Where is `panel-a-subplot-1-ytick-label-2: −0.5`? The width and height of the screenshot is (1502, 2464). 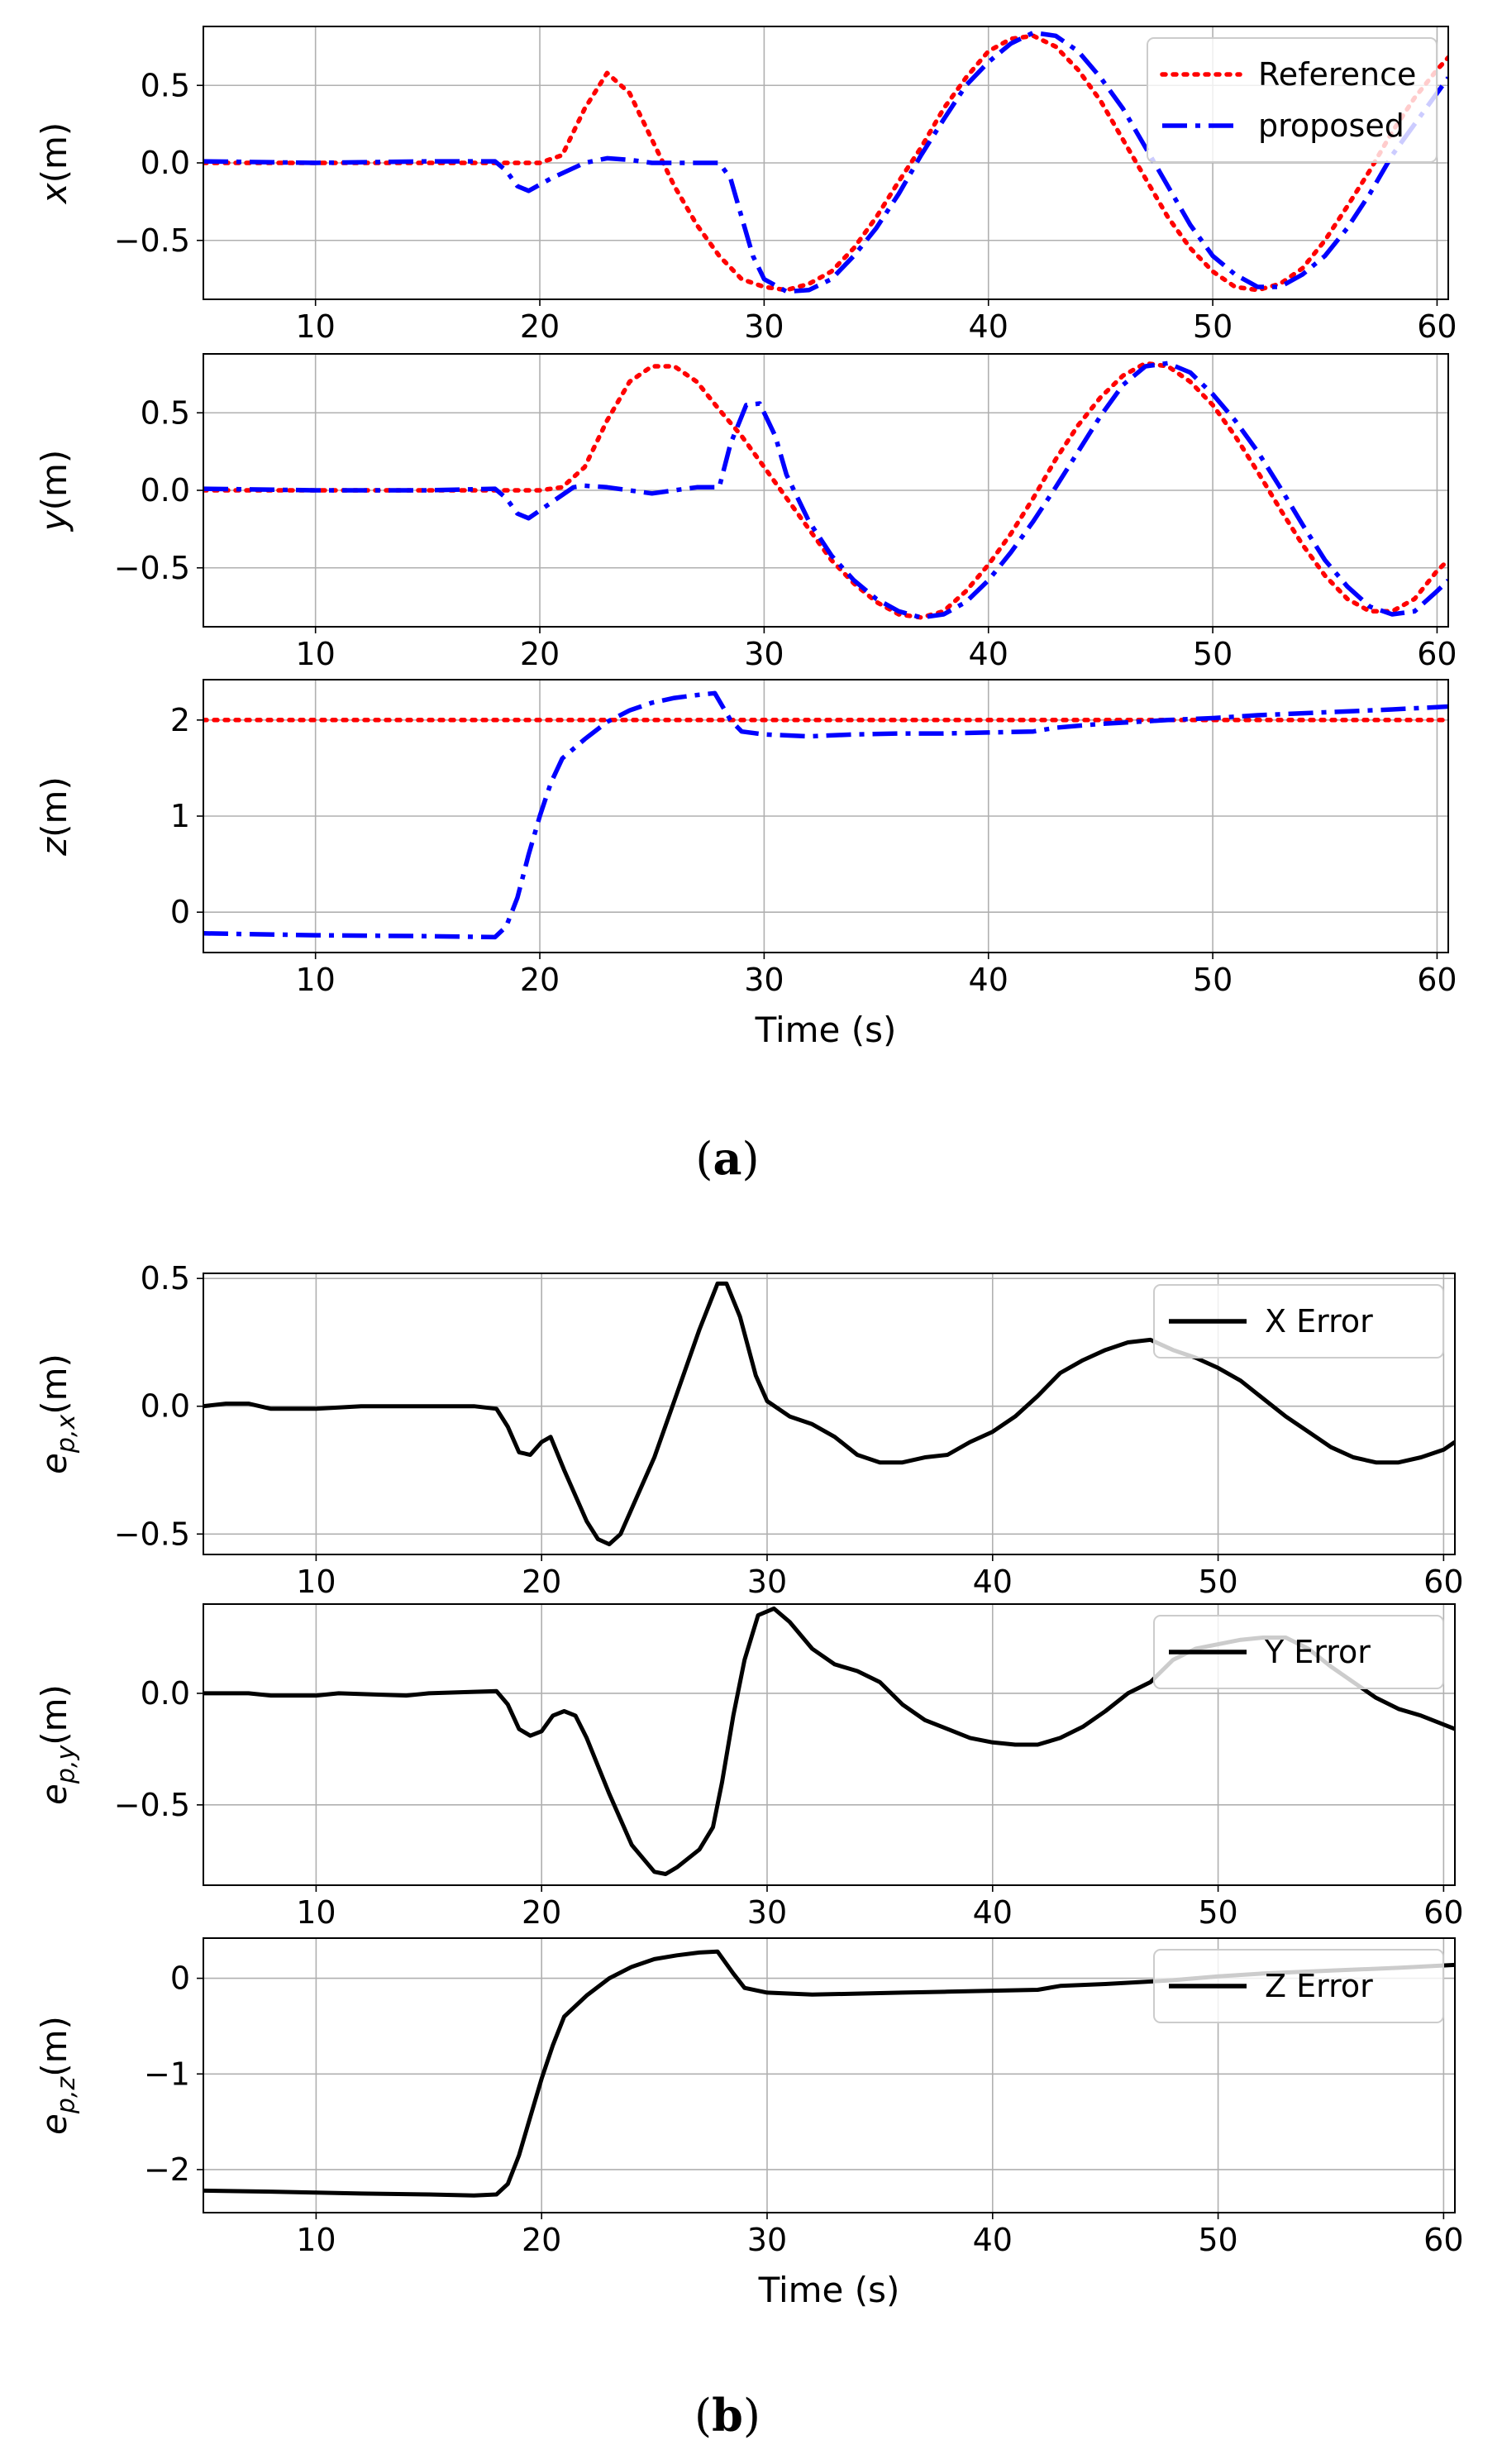 panel-a-subplot-1-ytick-label-2: −0.5 is located at coordinates (152, 240).